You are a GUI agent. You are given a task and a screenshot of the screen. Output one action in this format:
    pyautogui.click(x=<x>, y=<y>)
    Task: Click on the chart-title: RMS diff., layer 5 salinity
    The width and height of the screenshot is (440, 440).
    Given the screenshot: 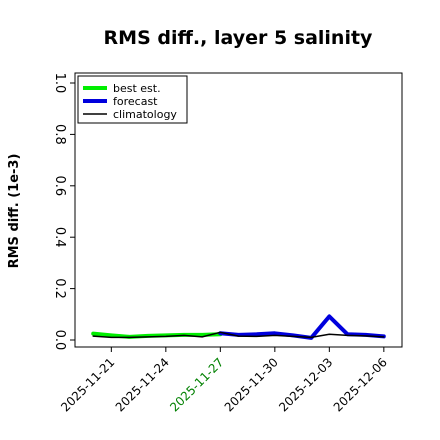 What is the action you would take?
    pyautogui.click(x=239, y=38)
    